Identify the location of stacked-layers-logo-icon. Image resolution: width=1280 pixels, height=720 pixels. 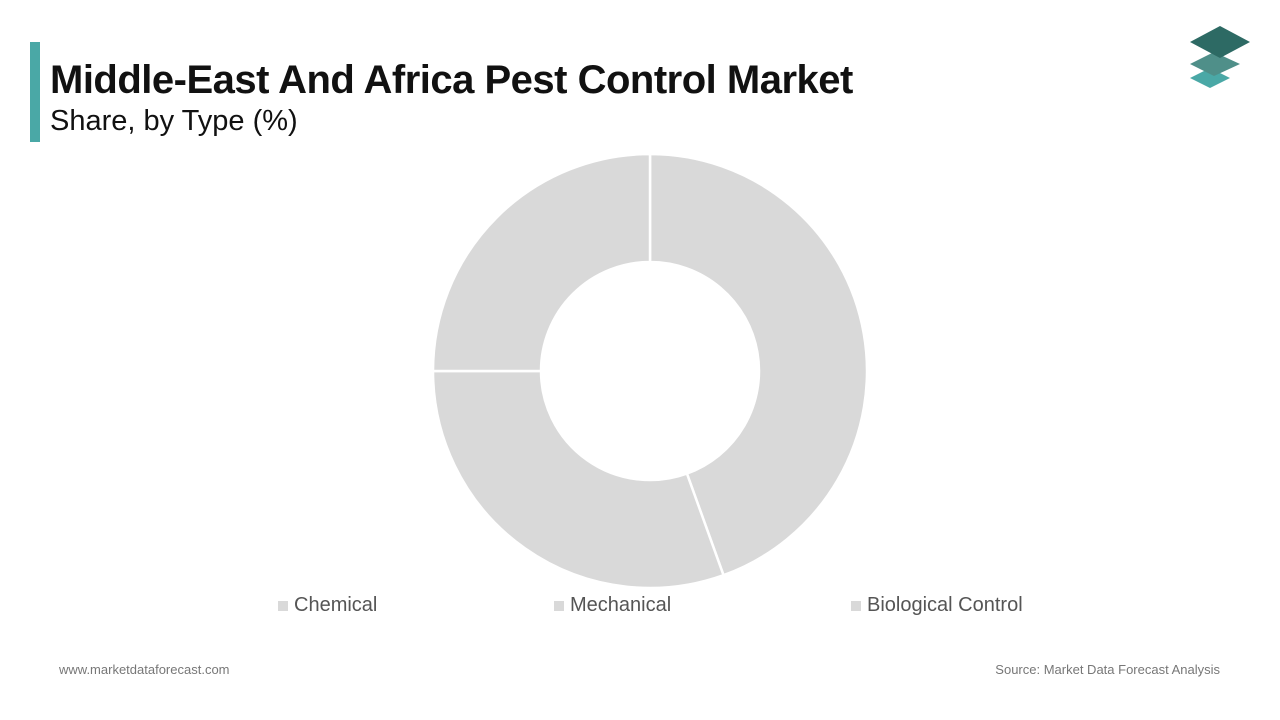
(1220, 57).